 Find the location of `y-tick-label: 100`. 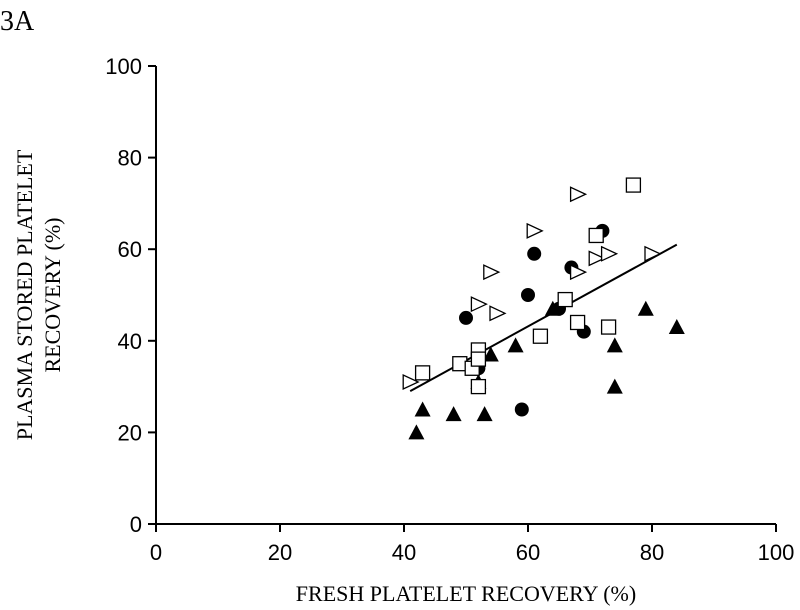

y-tick-label: 100 is located at coordinates (123, 66).